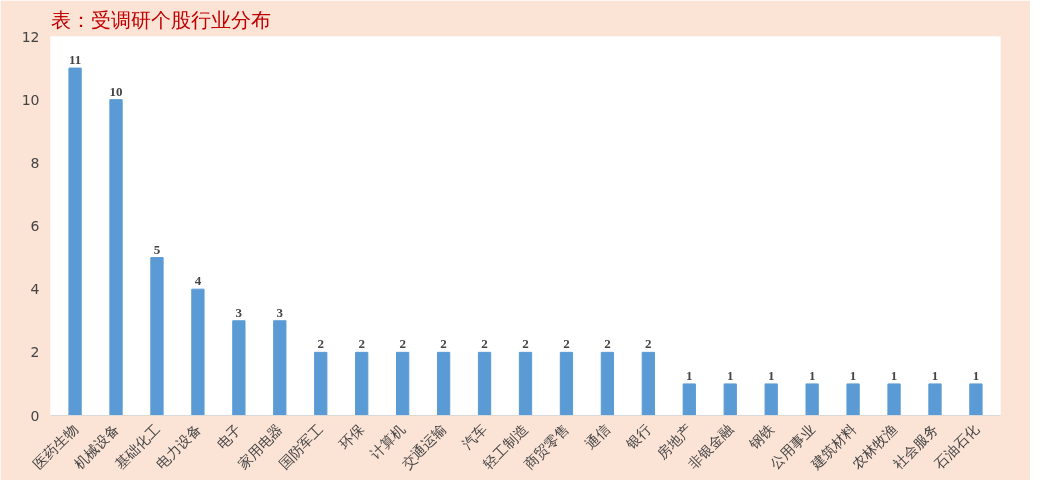 This screenshot has height=493, width=1040. I want to click on x-tick-label: 钢铁, so click(761, 436).